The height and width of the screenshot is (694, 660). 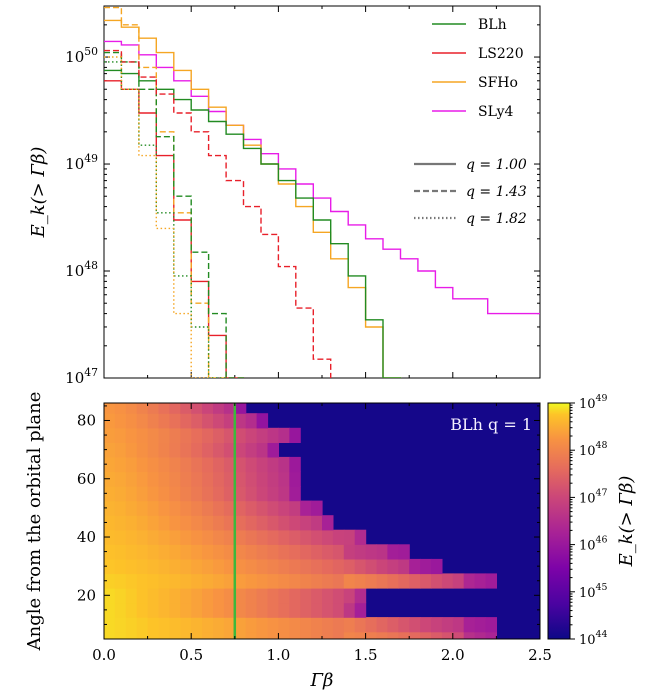 I want to click on x-tick-label: 1.0, so click(x=278, y=655).